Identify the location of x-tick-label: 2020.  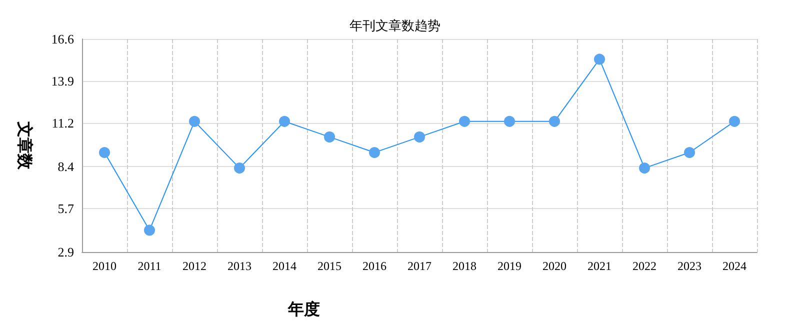
(554, 266).